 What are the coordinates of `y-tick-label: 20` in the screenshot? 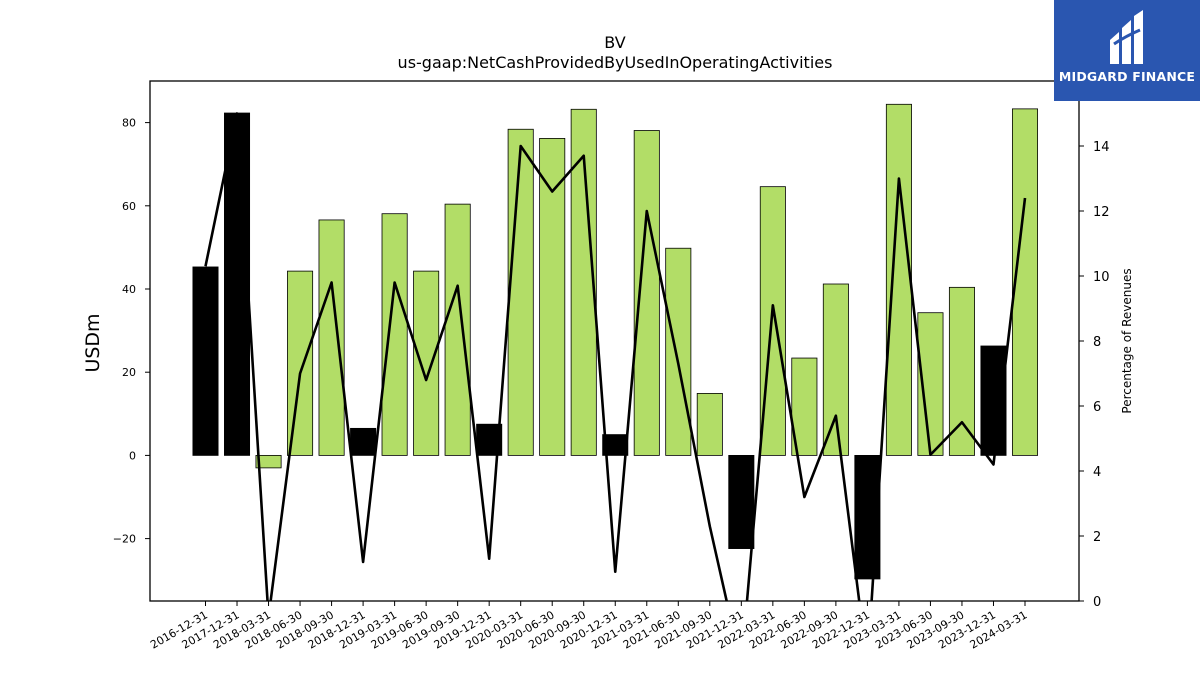 It's located at (129, 372).